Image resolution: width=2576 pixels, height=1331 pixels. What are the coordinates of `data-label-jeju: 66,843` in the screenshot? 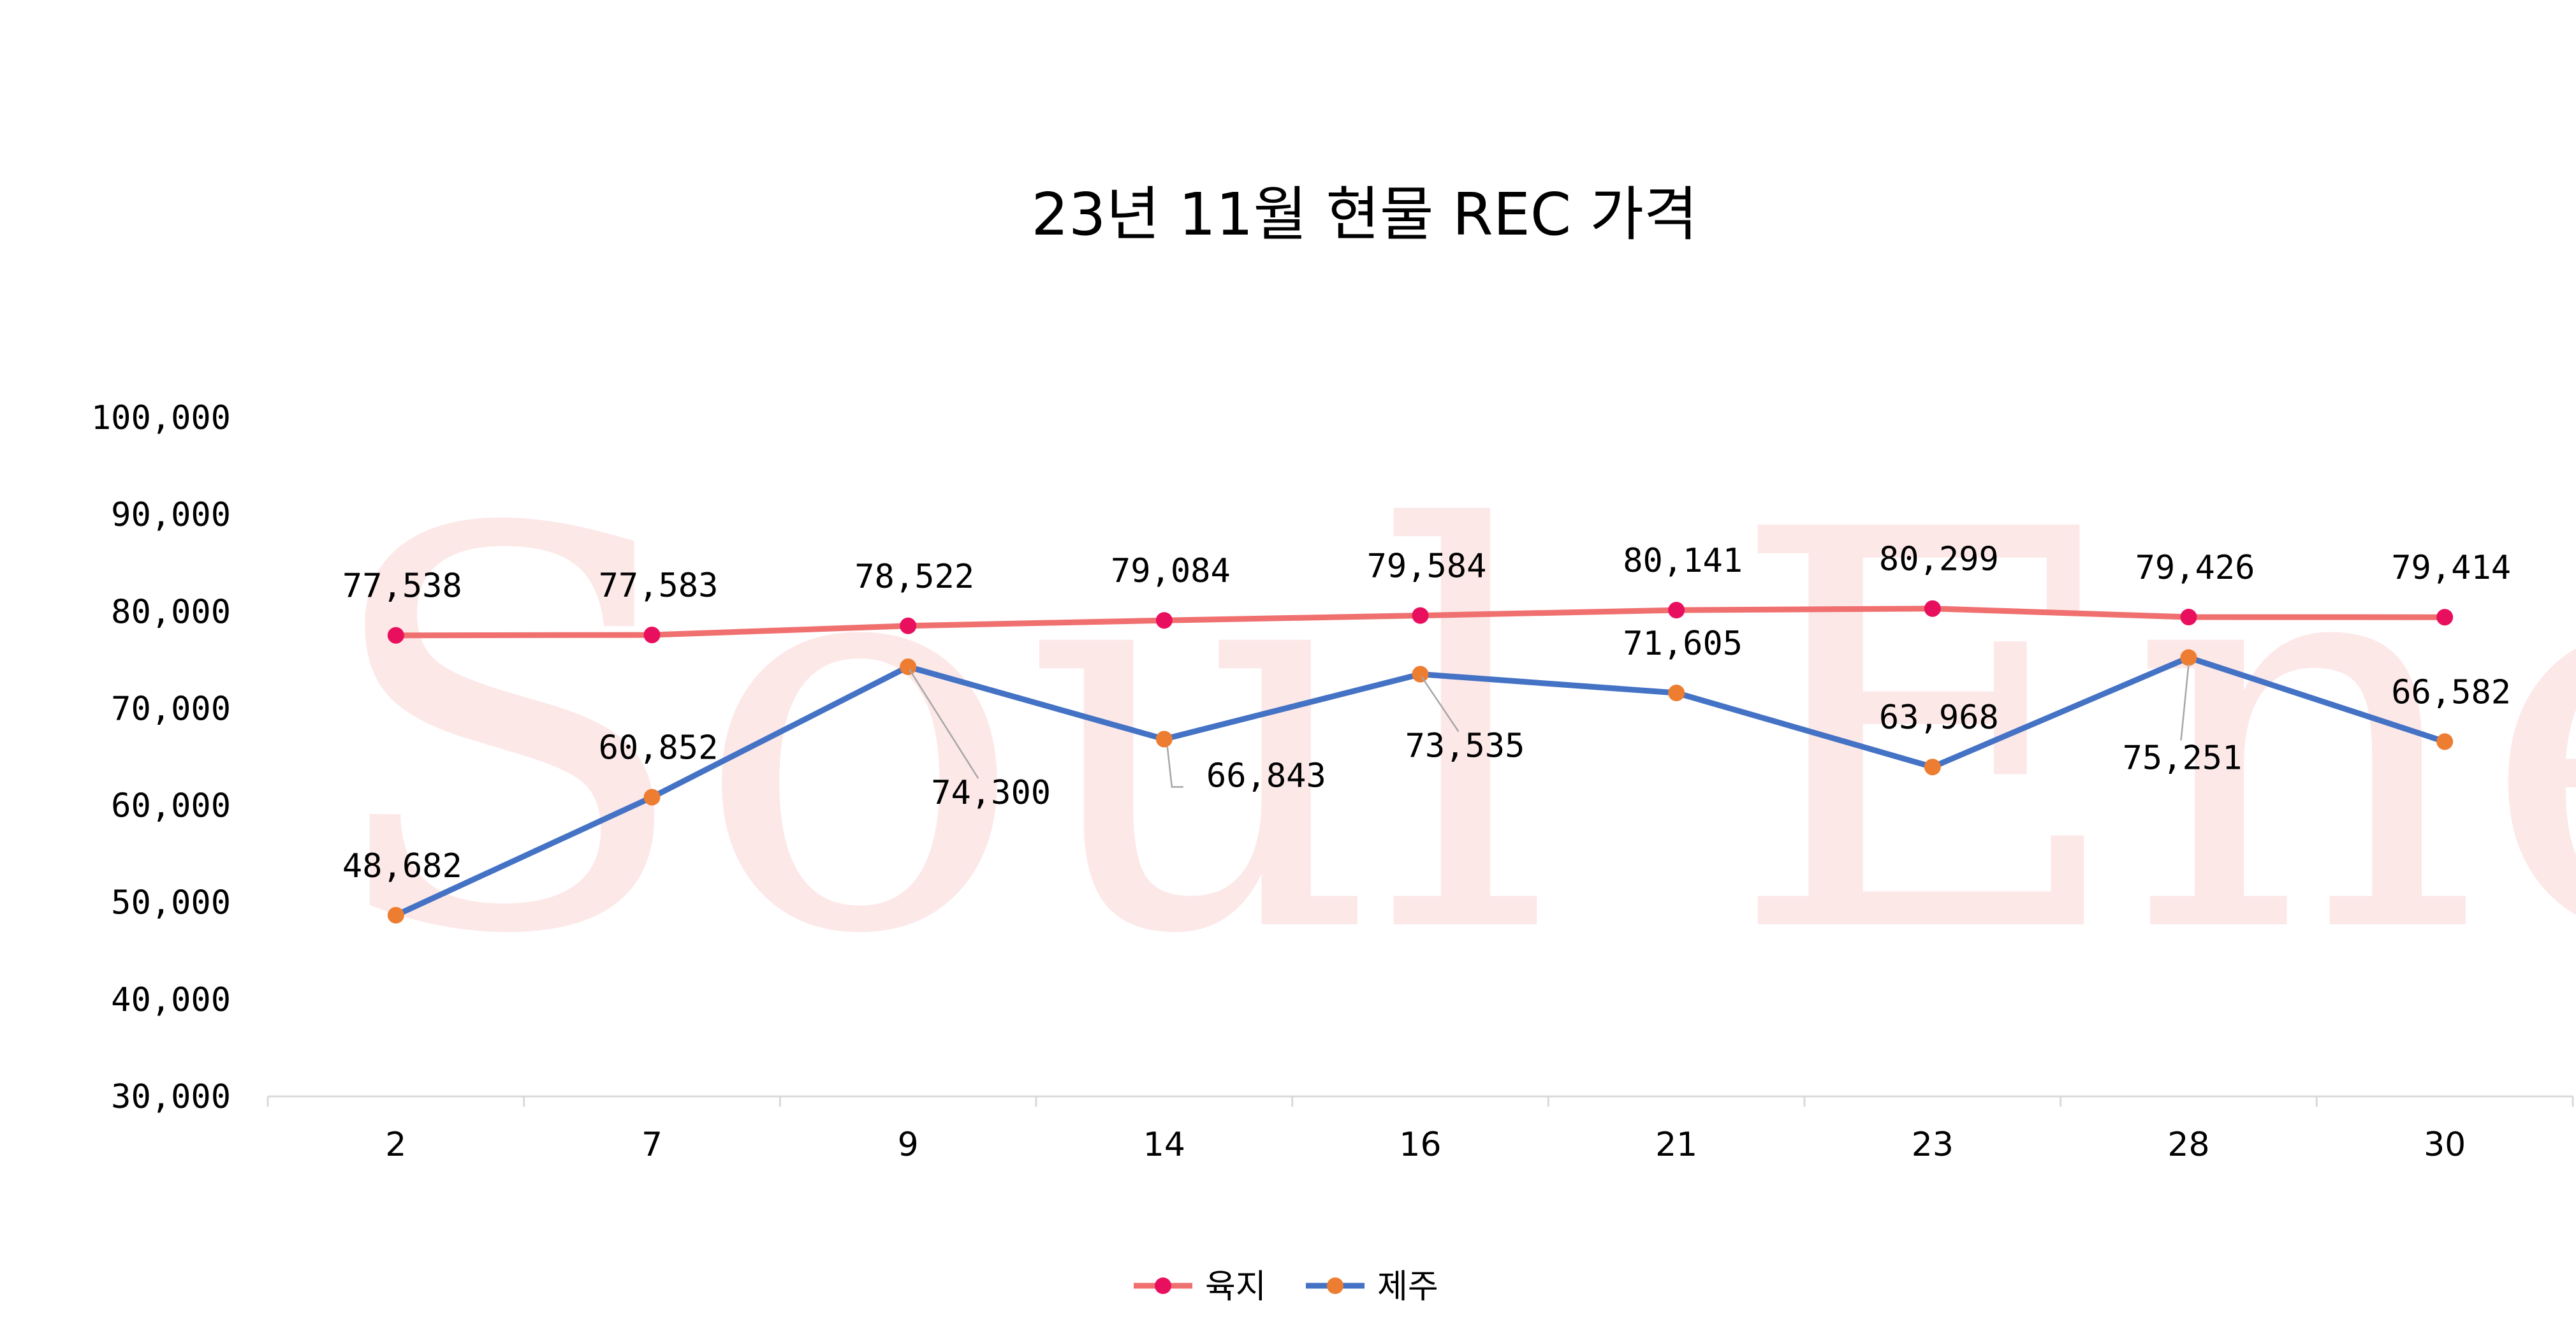 It's located at (1266, 776).